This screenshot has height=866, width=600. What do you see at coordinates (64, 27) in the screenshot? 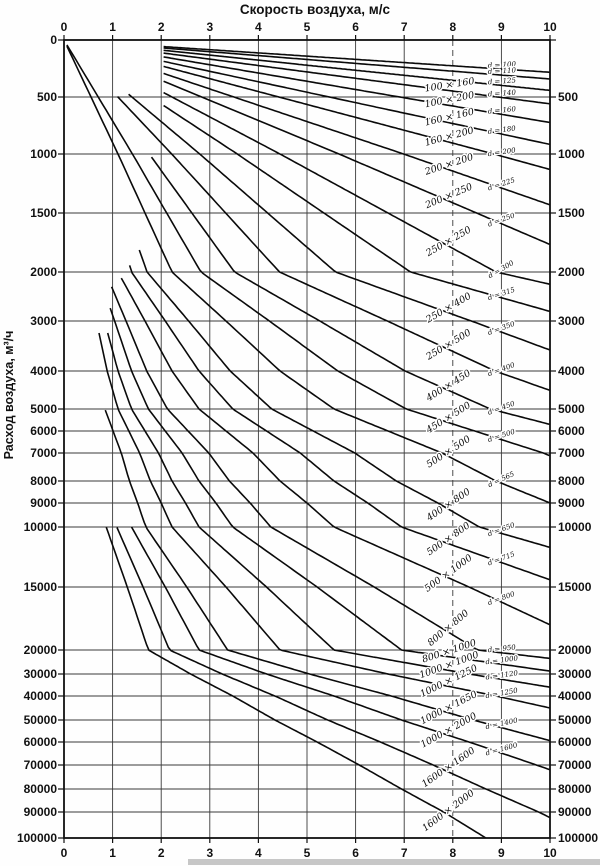
I see `x-axis-tick-label-top: 0` at bounding box center [64, 27].